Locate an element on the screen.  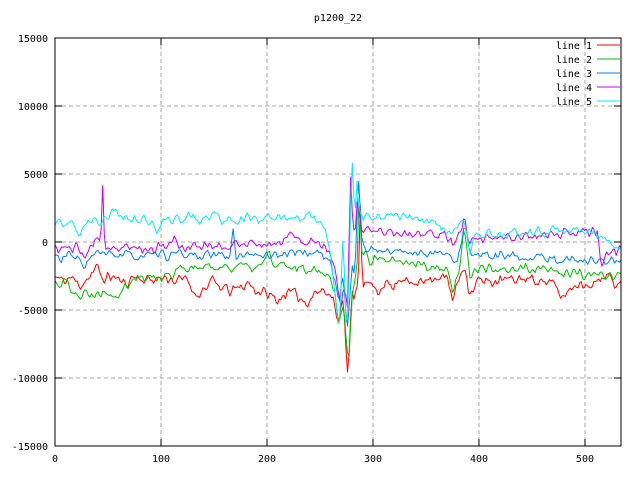
legend-label: line 2 is located at coordinates (574, 60).